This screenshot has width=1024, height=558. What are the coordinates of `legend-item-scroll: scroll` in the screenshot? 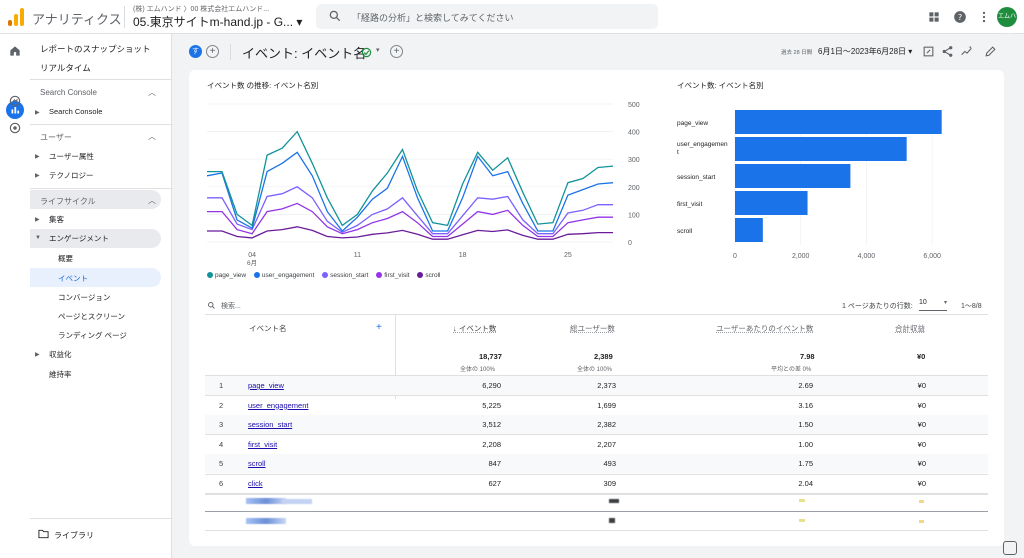 It's located at (428, 275).